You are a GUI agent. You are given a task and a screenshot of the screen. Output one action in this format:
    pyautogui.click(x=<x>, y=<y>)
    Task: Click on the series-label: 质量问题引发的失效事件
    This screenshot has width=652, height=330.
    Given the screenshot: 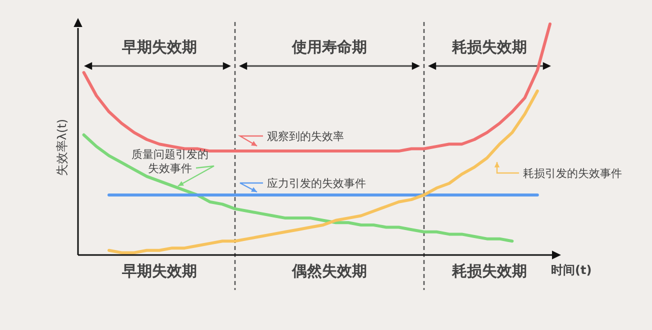 What is the action you would take?
    pyautogui.click(x=170, y=161)
    